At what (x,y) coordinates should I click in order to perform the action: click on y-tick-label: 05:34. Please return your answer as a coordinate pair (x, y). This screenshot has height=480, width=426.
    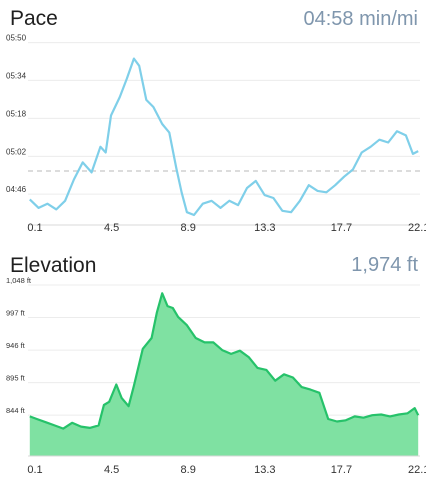
    Looking at the image, I should click on (16, 75).